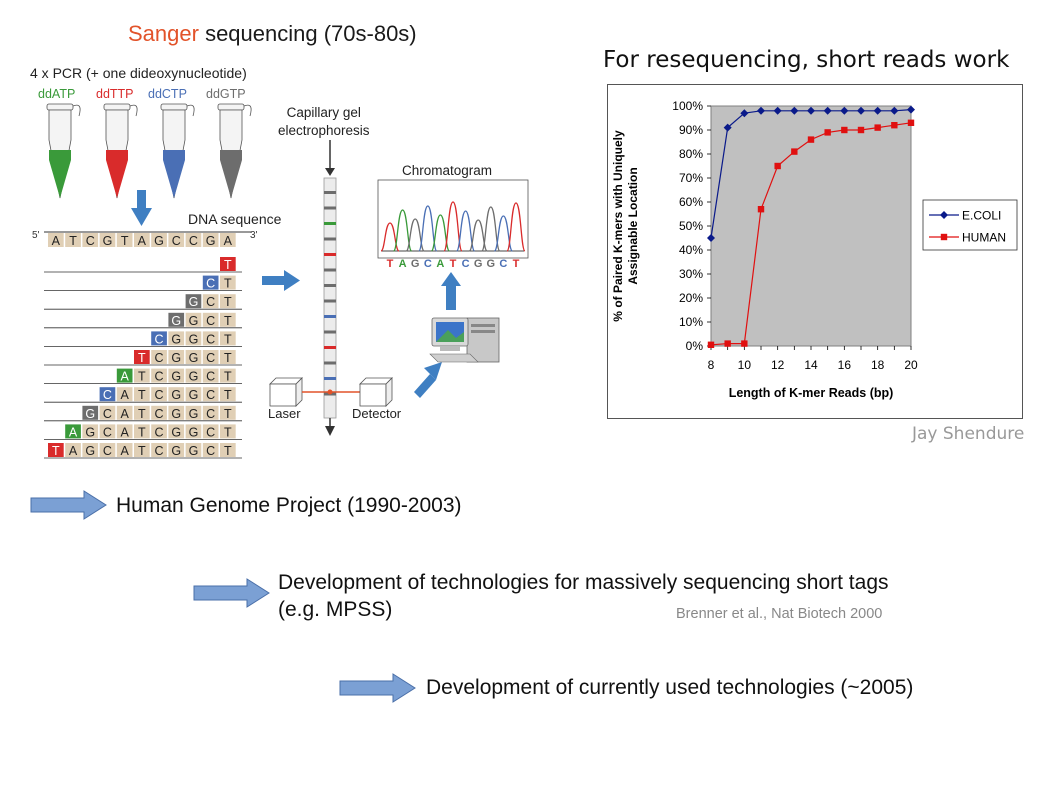  What do you see at coordinates (968, 434) in the screenshot?
I see `credit-text: Jay Shendure` at bounding box center [968, 434].